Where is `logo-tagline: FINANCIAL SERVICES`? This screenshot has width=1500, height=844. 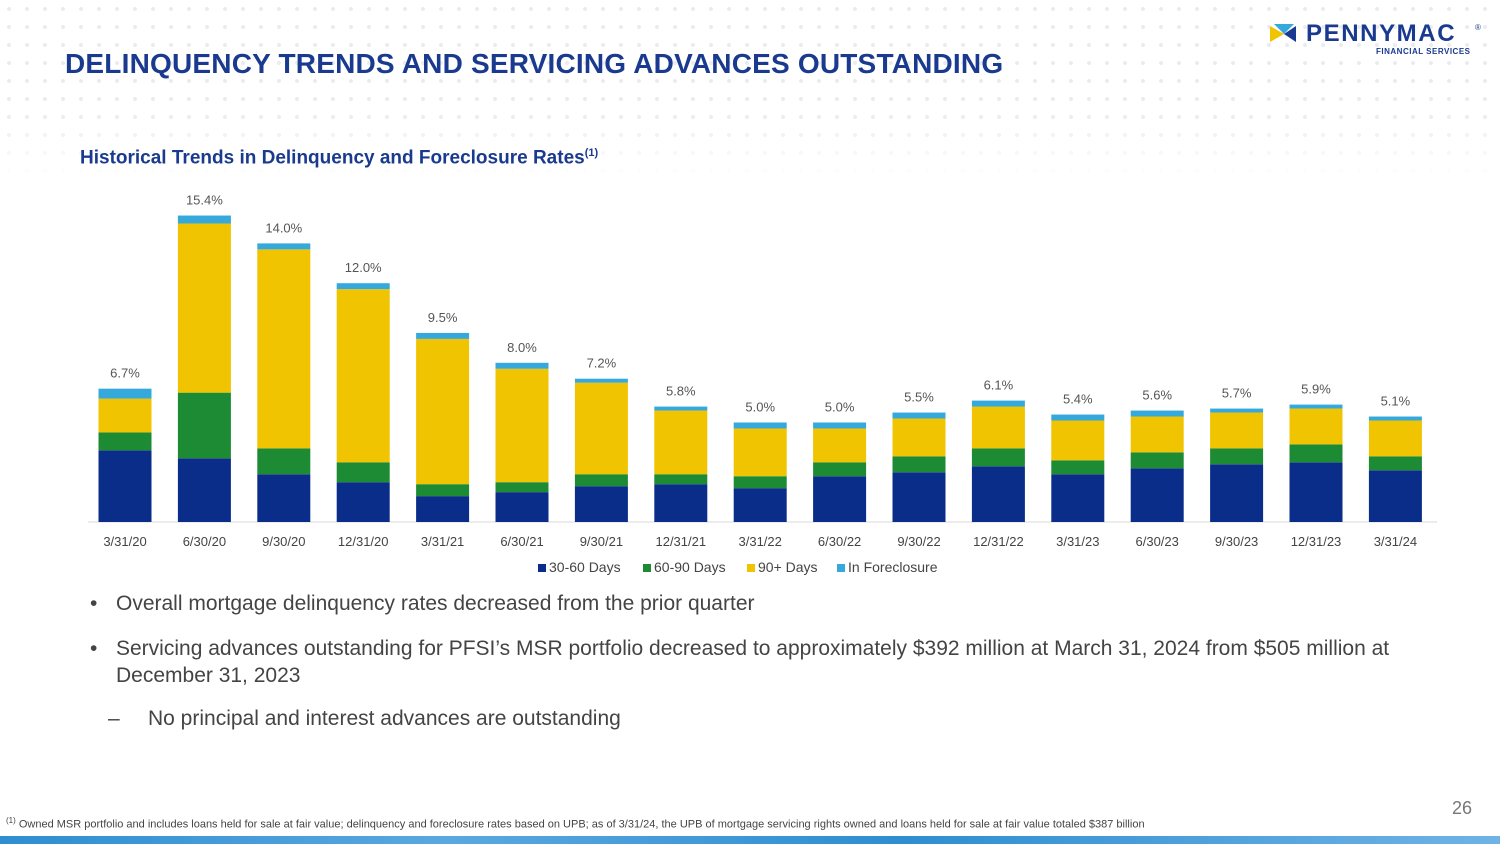
logo-tagline: FINANCIAL SERVICES is located at coordinates (1423, 51).